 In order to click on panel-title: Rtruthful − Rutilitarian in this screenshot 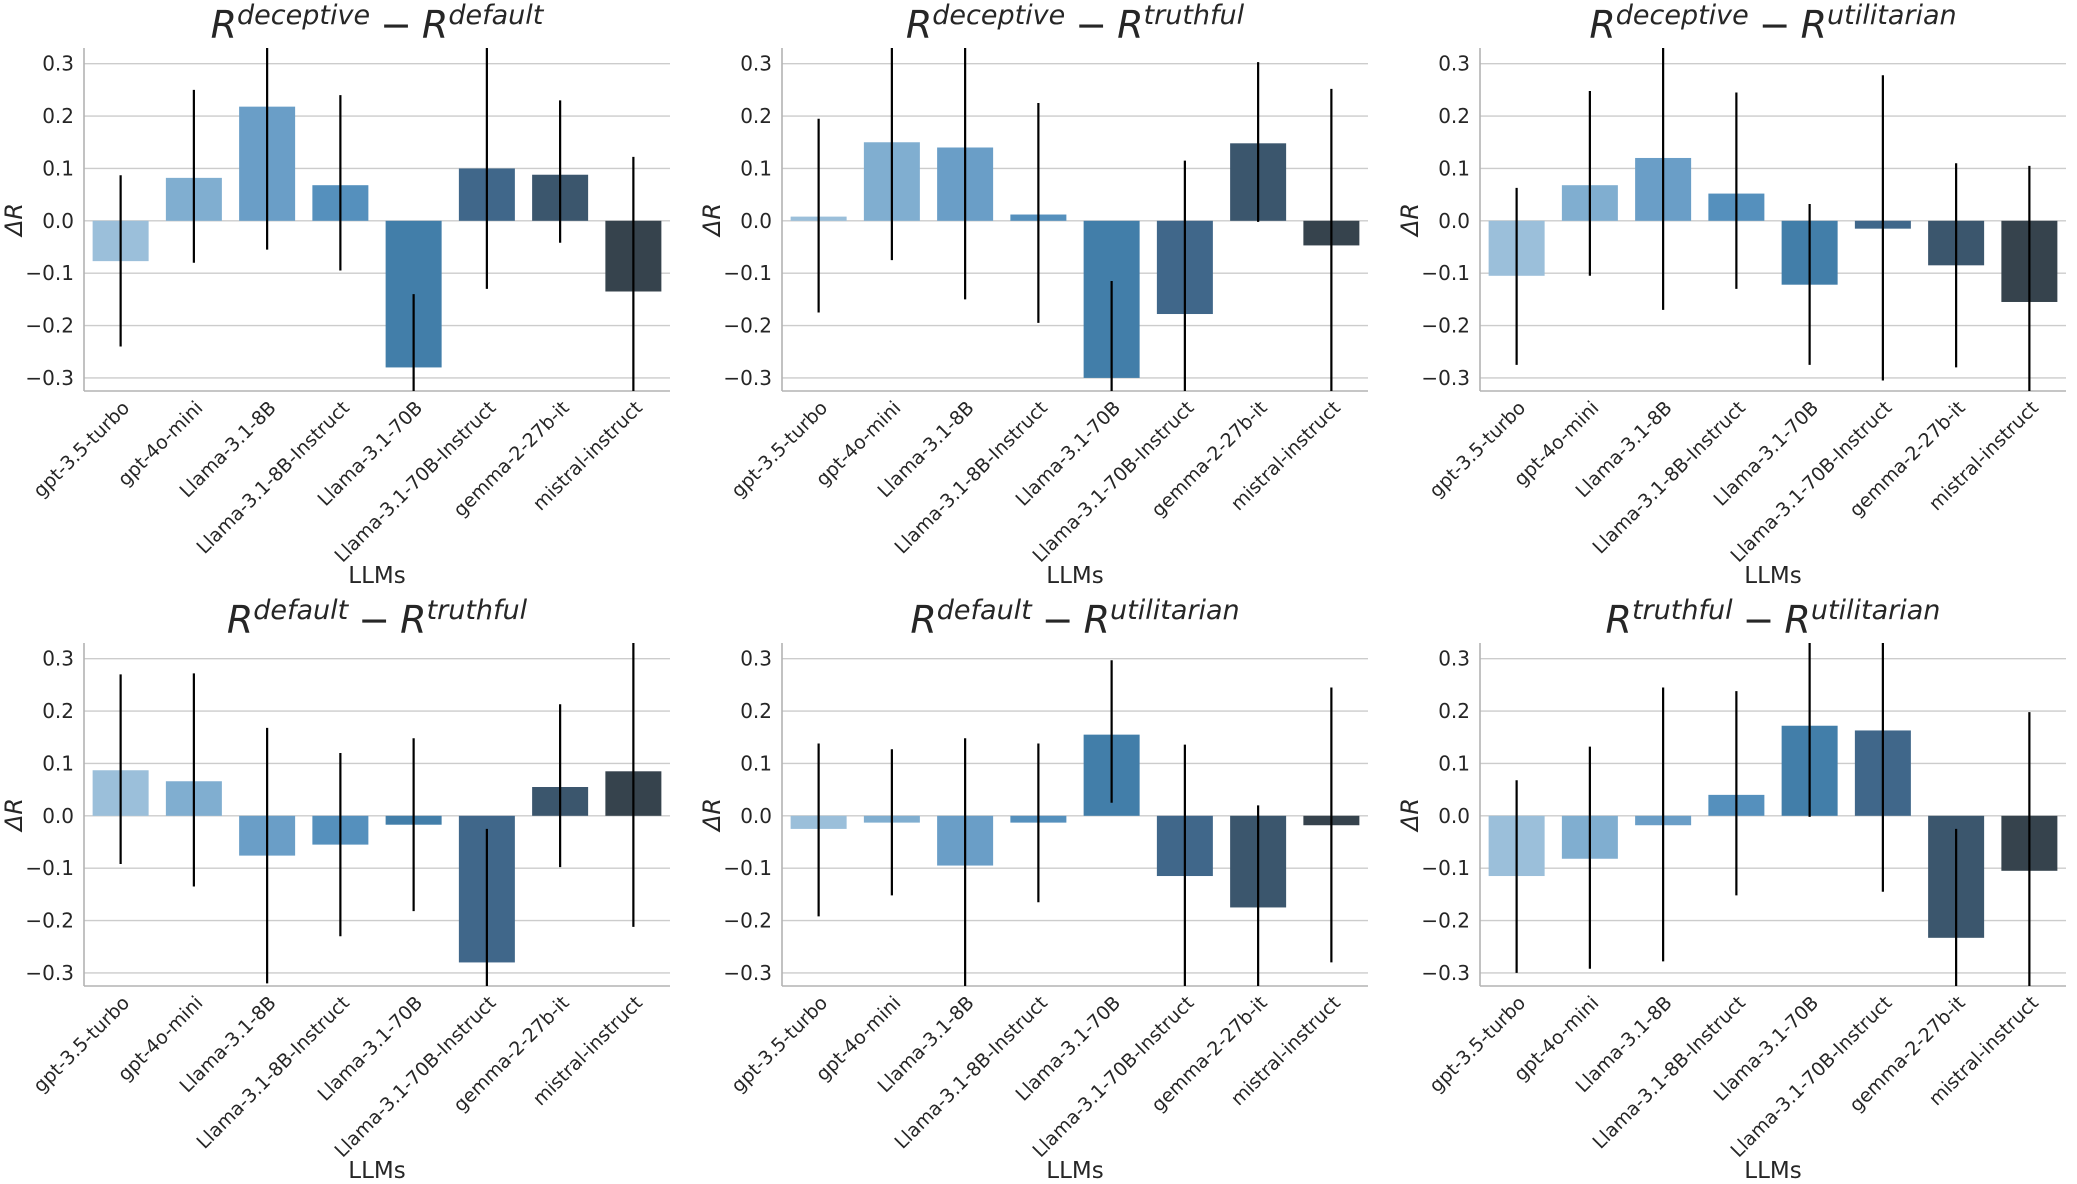, I will do `click(1773, 618)`.